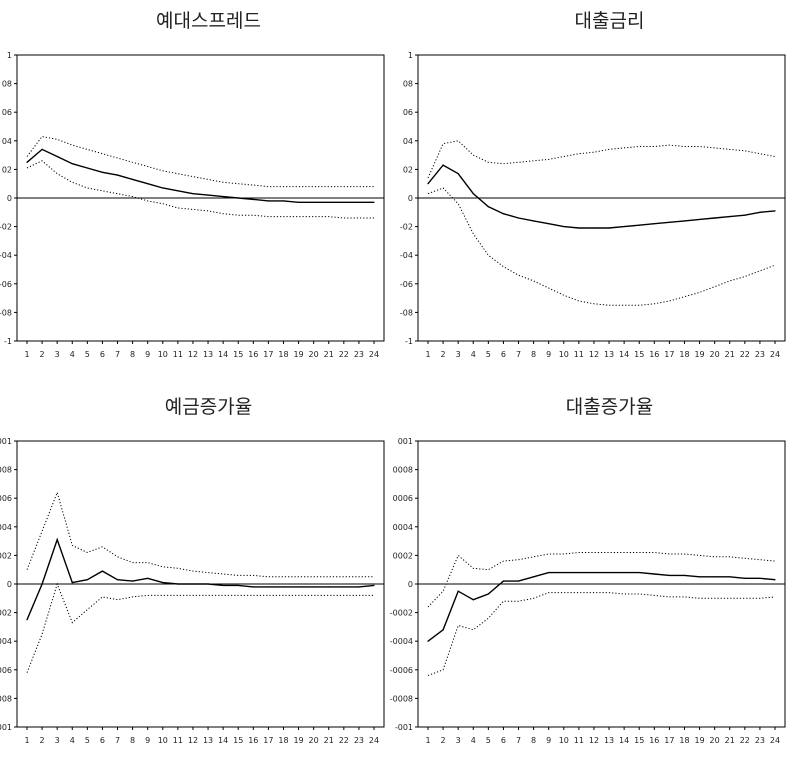 The image size is (802, 772). Describe the element at coordinates (579, 740) in the screenshot. I see `x-tick-label: 11` at that location.